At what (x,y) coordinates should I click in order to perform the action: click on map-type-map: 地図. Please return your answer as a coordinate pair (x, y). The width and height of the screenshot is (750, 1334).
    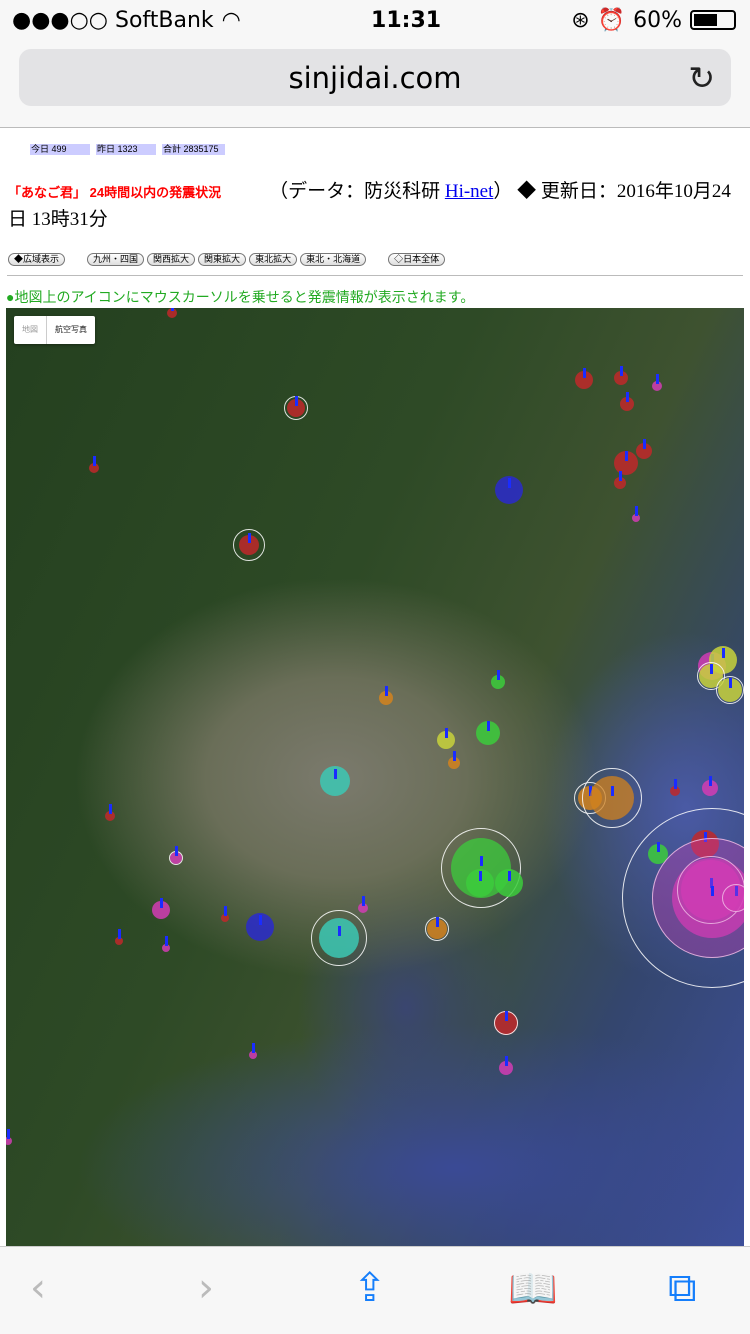
    Looking at the image, I should click on (30, 330).